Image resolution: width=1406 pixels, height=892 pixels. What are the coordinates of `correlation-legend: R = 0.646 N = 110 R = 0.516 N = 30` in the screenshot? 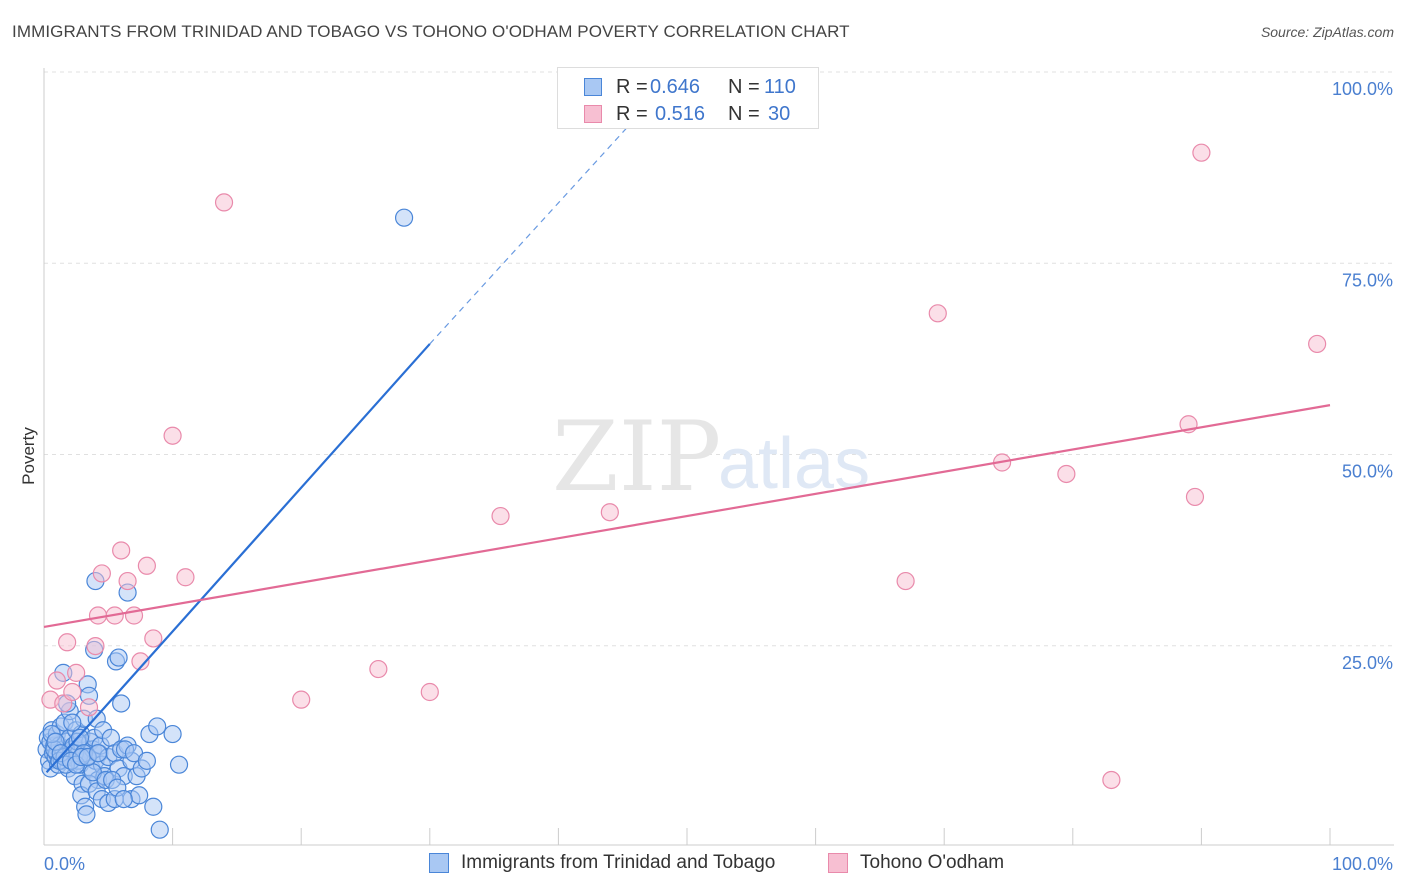 It's located at (688, 98).